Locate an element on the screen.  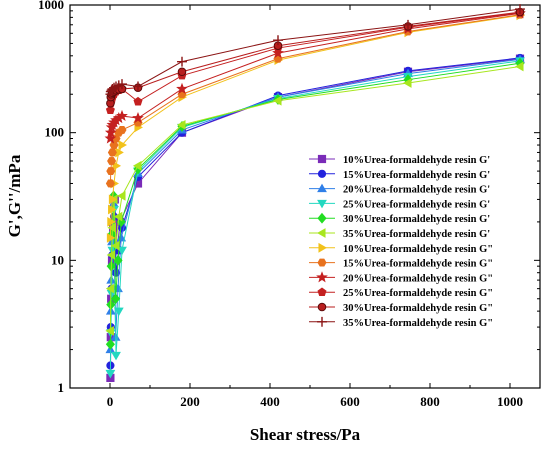
legend-item: 25%Urea-formaldehyde resin G' is located at coordinates (399, 204).